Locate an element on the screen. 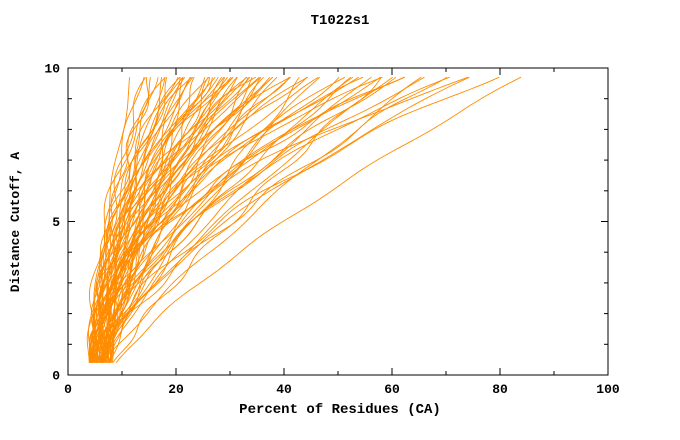 The image size is (680, 440). x-tick-label: 60 is located at coordinates (392, 389).